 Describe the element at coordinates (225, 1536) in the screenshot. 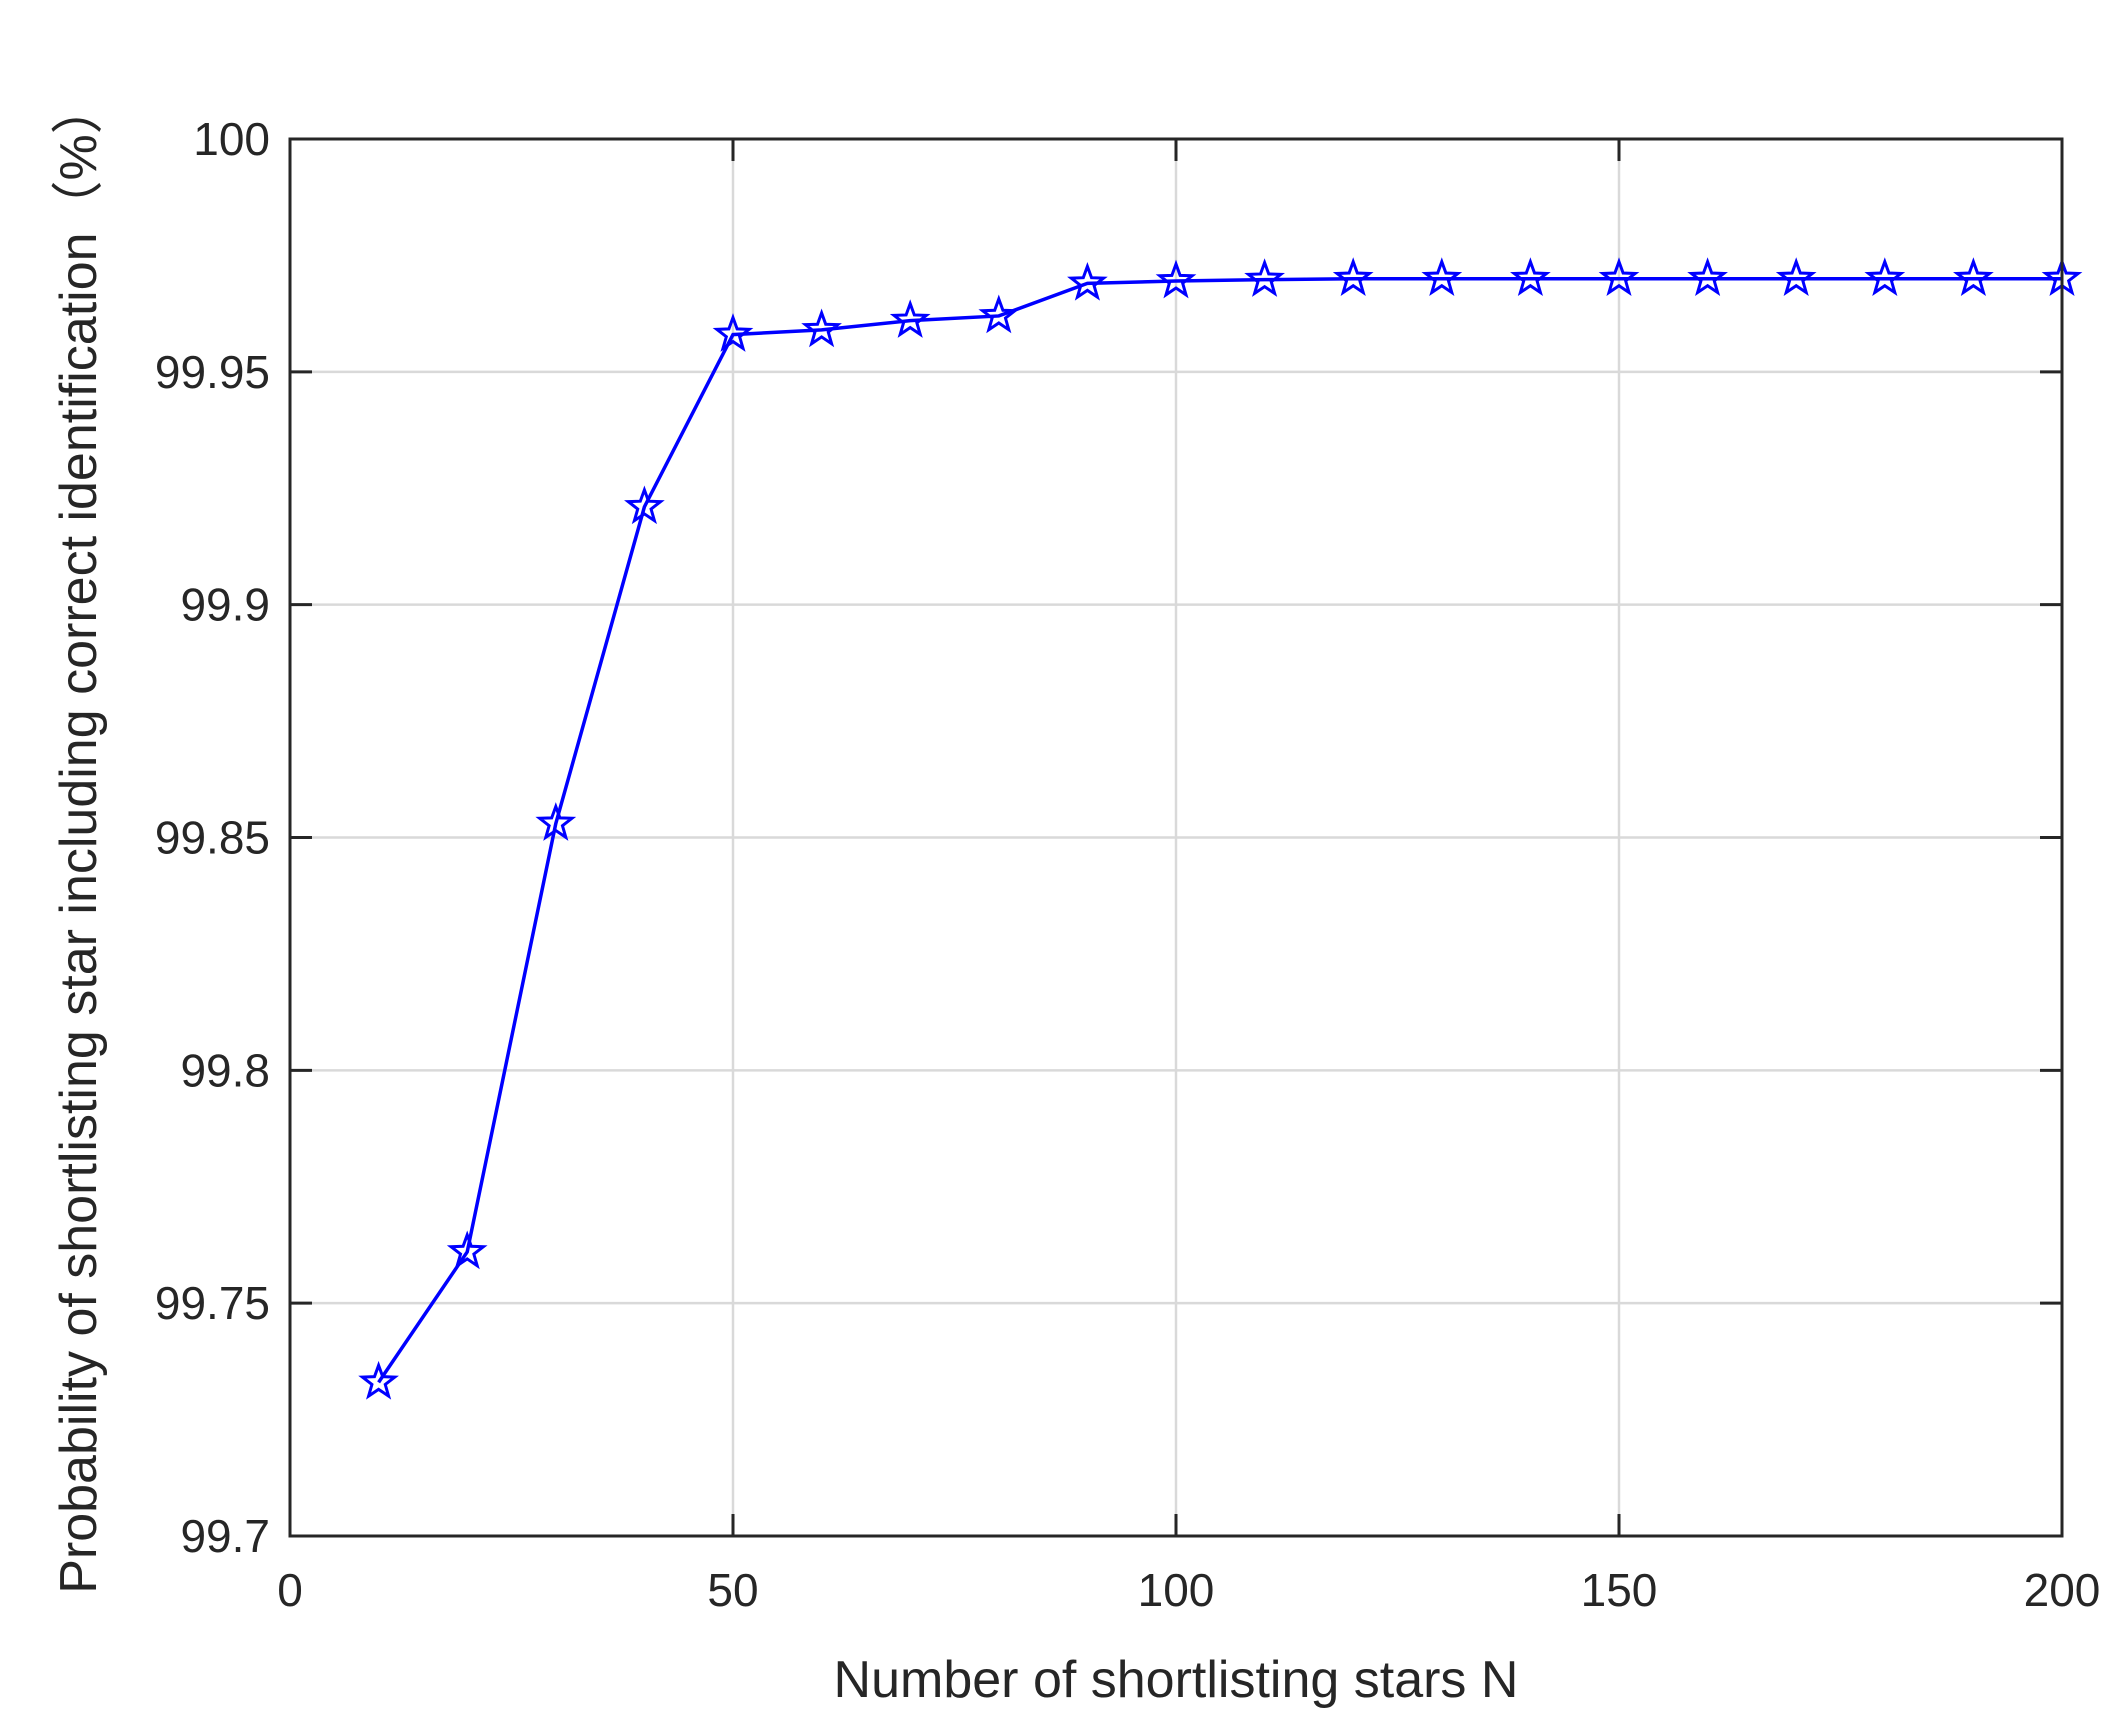

I see `y-tick-label: 99.7` at that location.